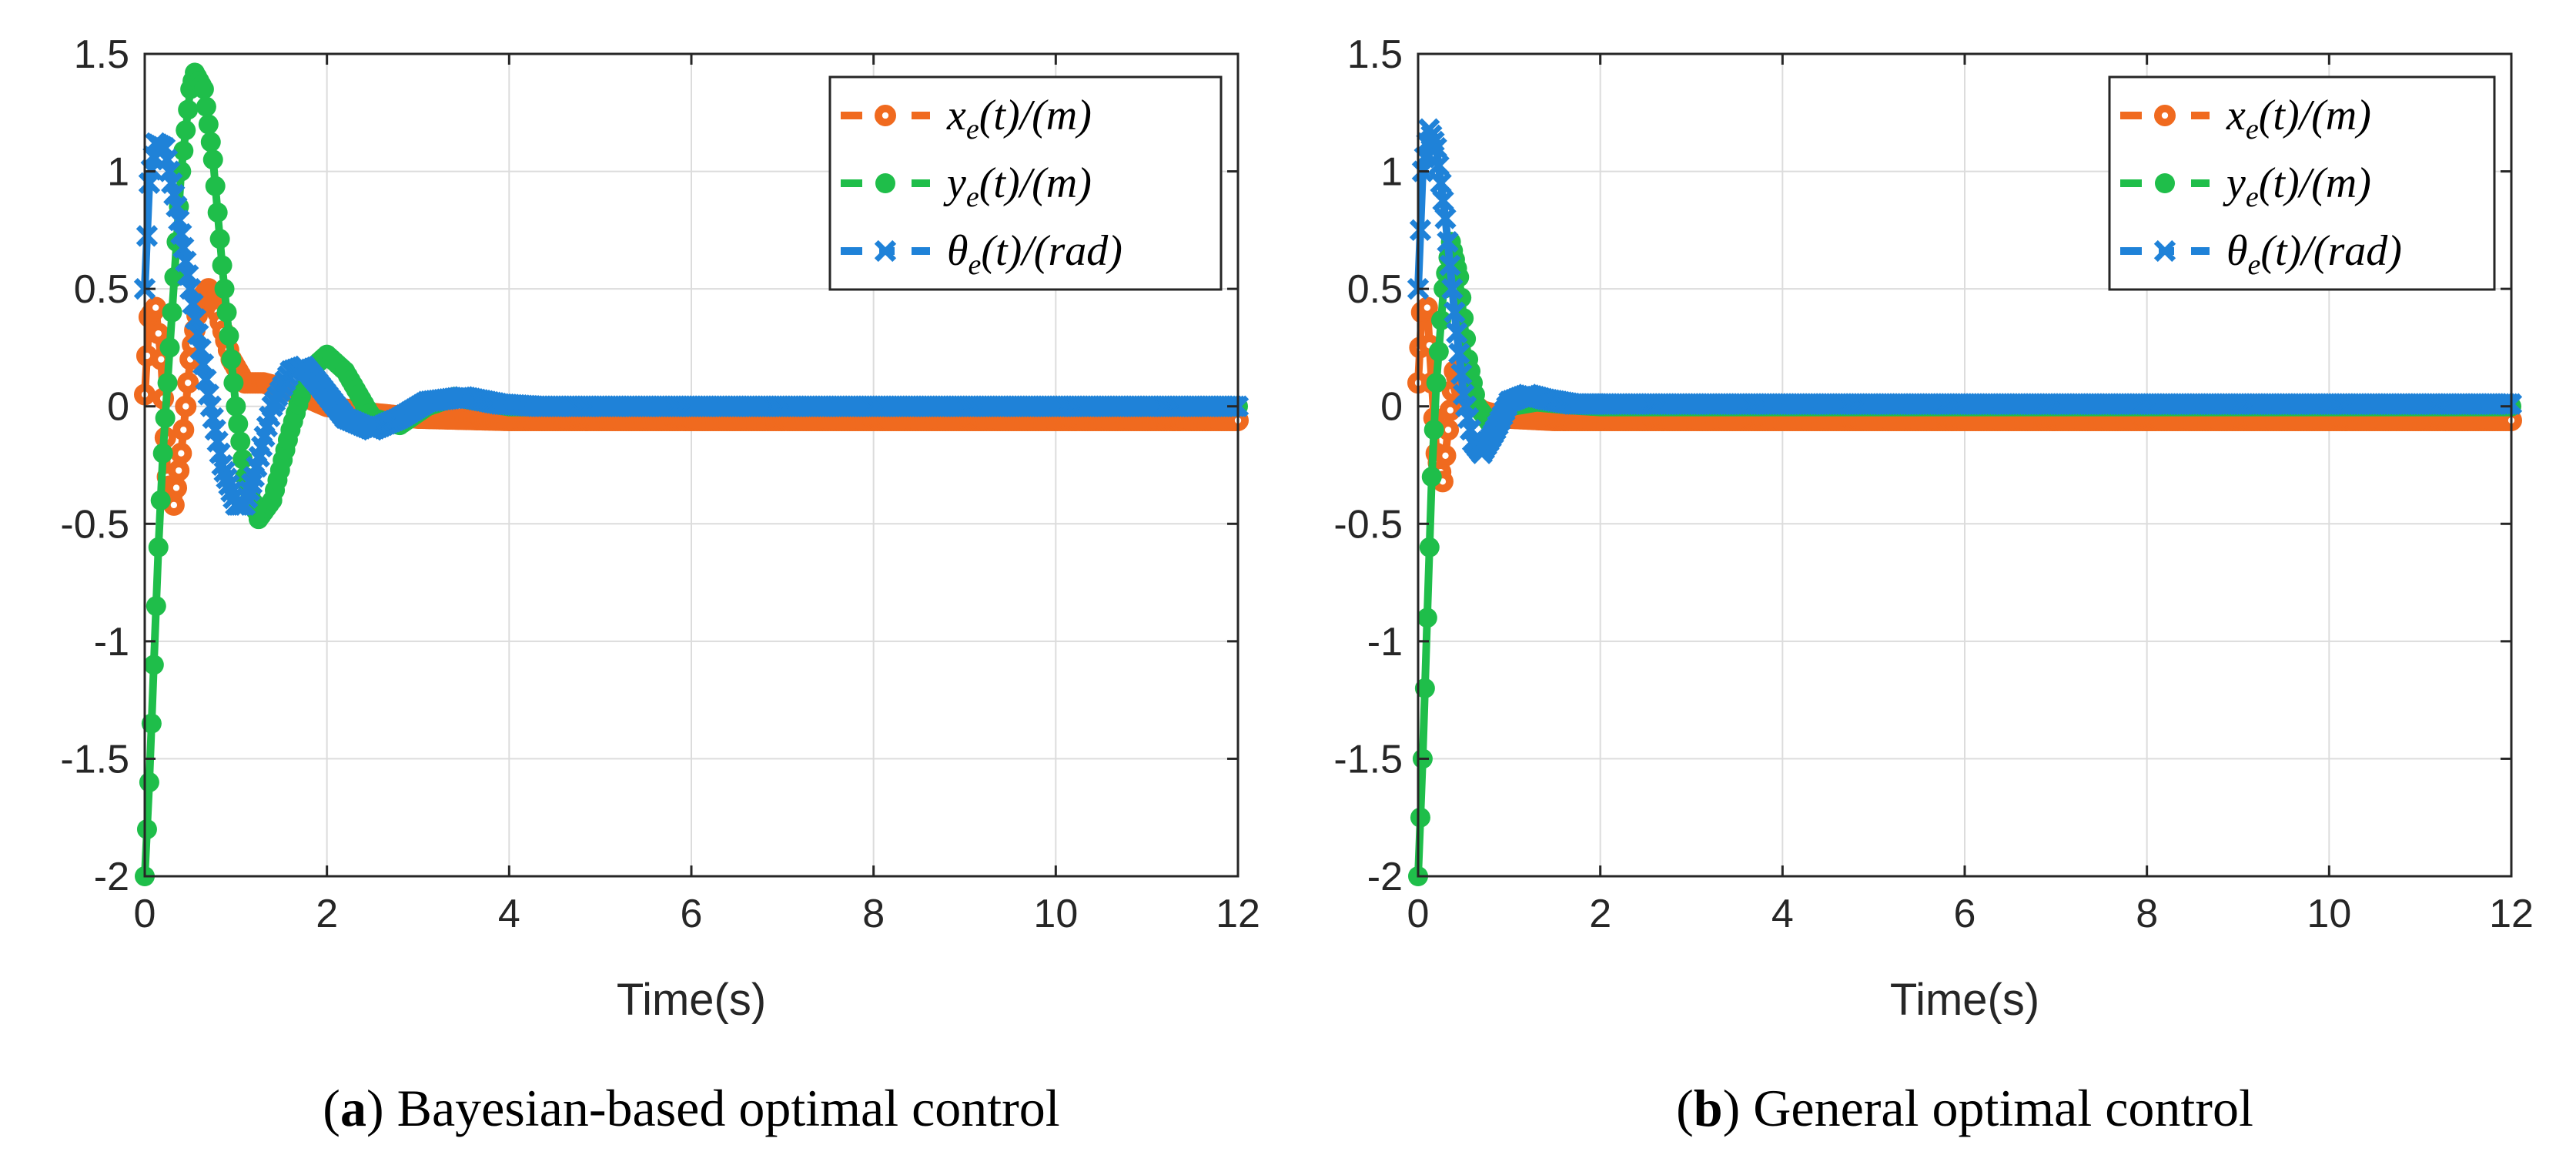 The image size is (2576, 1165). Describe the element at coordinates (2165, 115) in the screenshot. I see `legend-marker-0-b` at that location.